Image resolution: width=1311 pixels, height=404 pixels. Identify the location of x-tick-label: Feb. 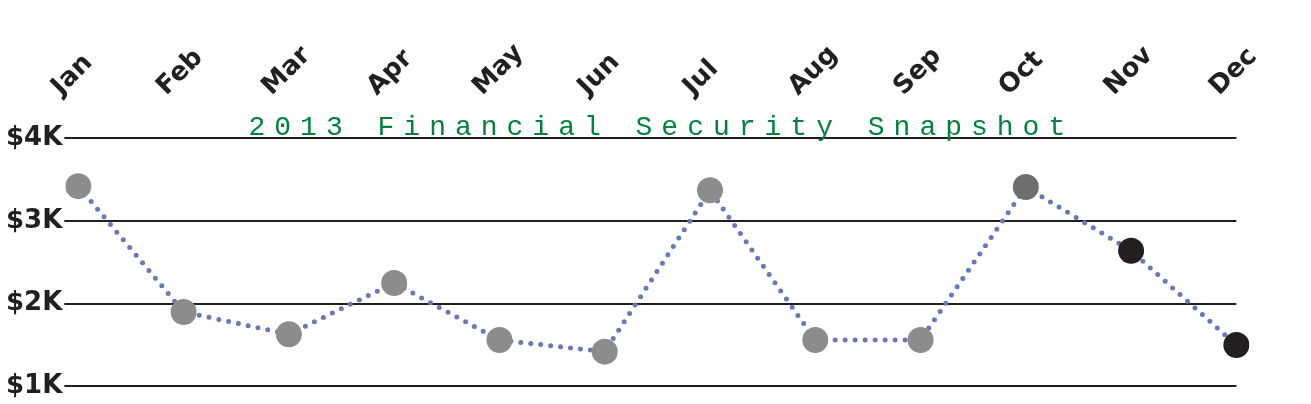
(178, 71).